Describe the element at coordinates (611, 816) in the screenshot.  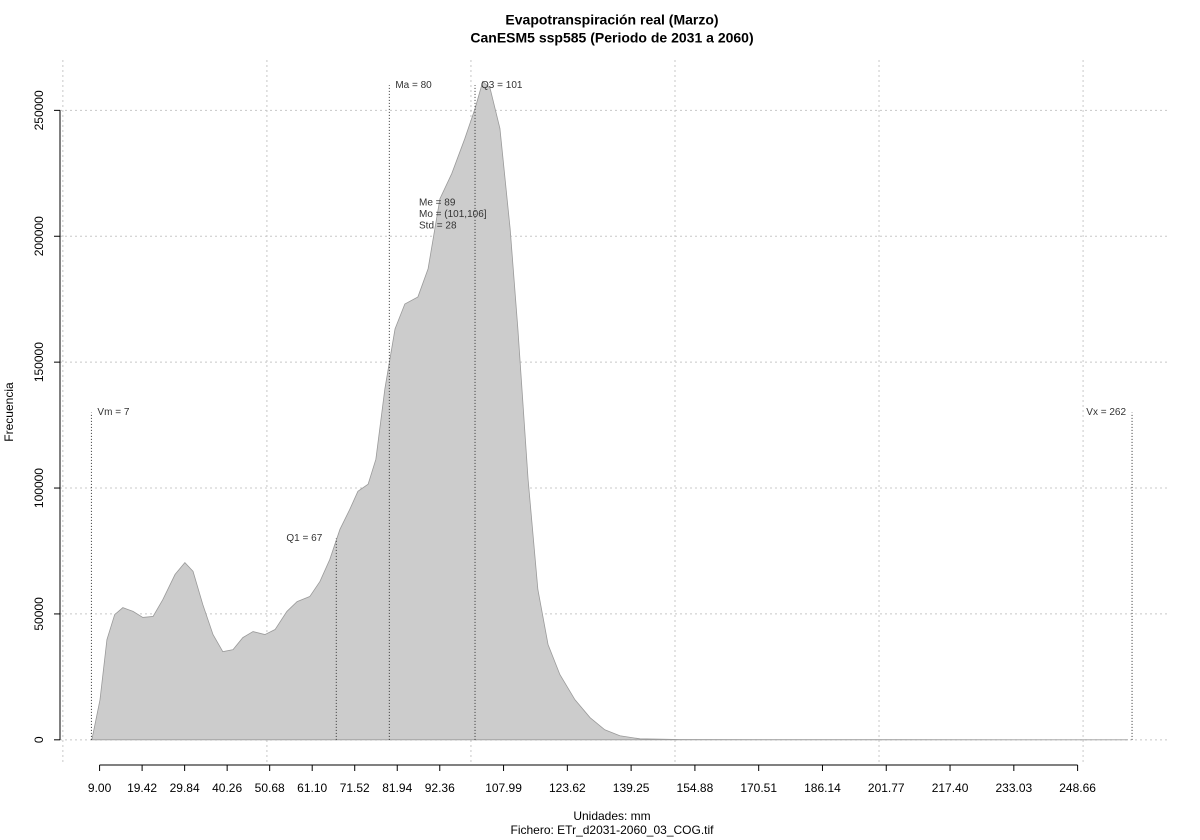
I see `x-axis-label: Unidades: mm` at that location.